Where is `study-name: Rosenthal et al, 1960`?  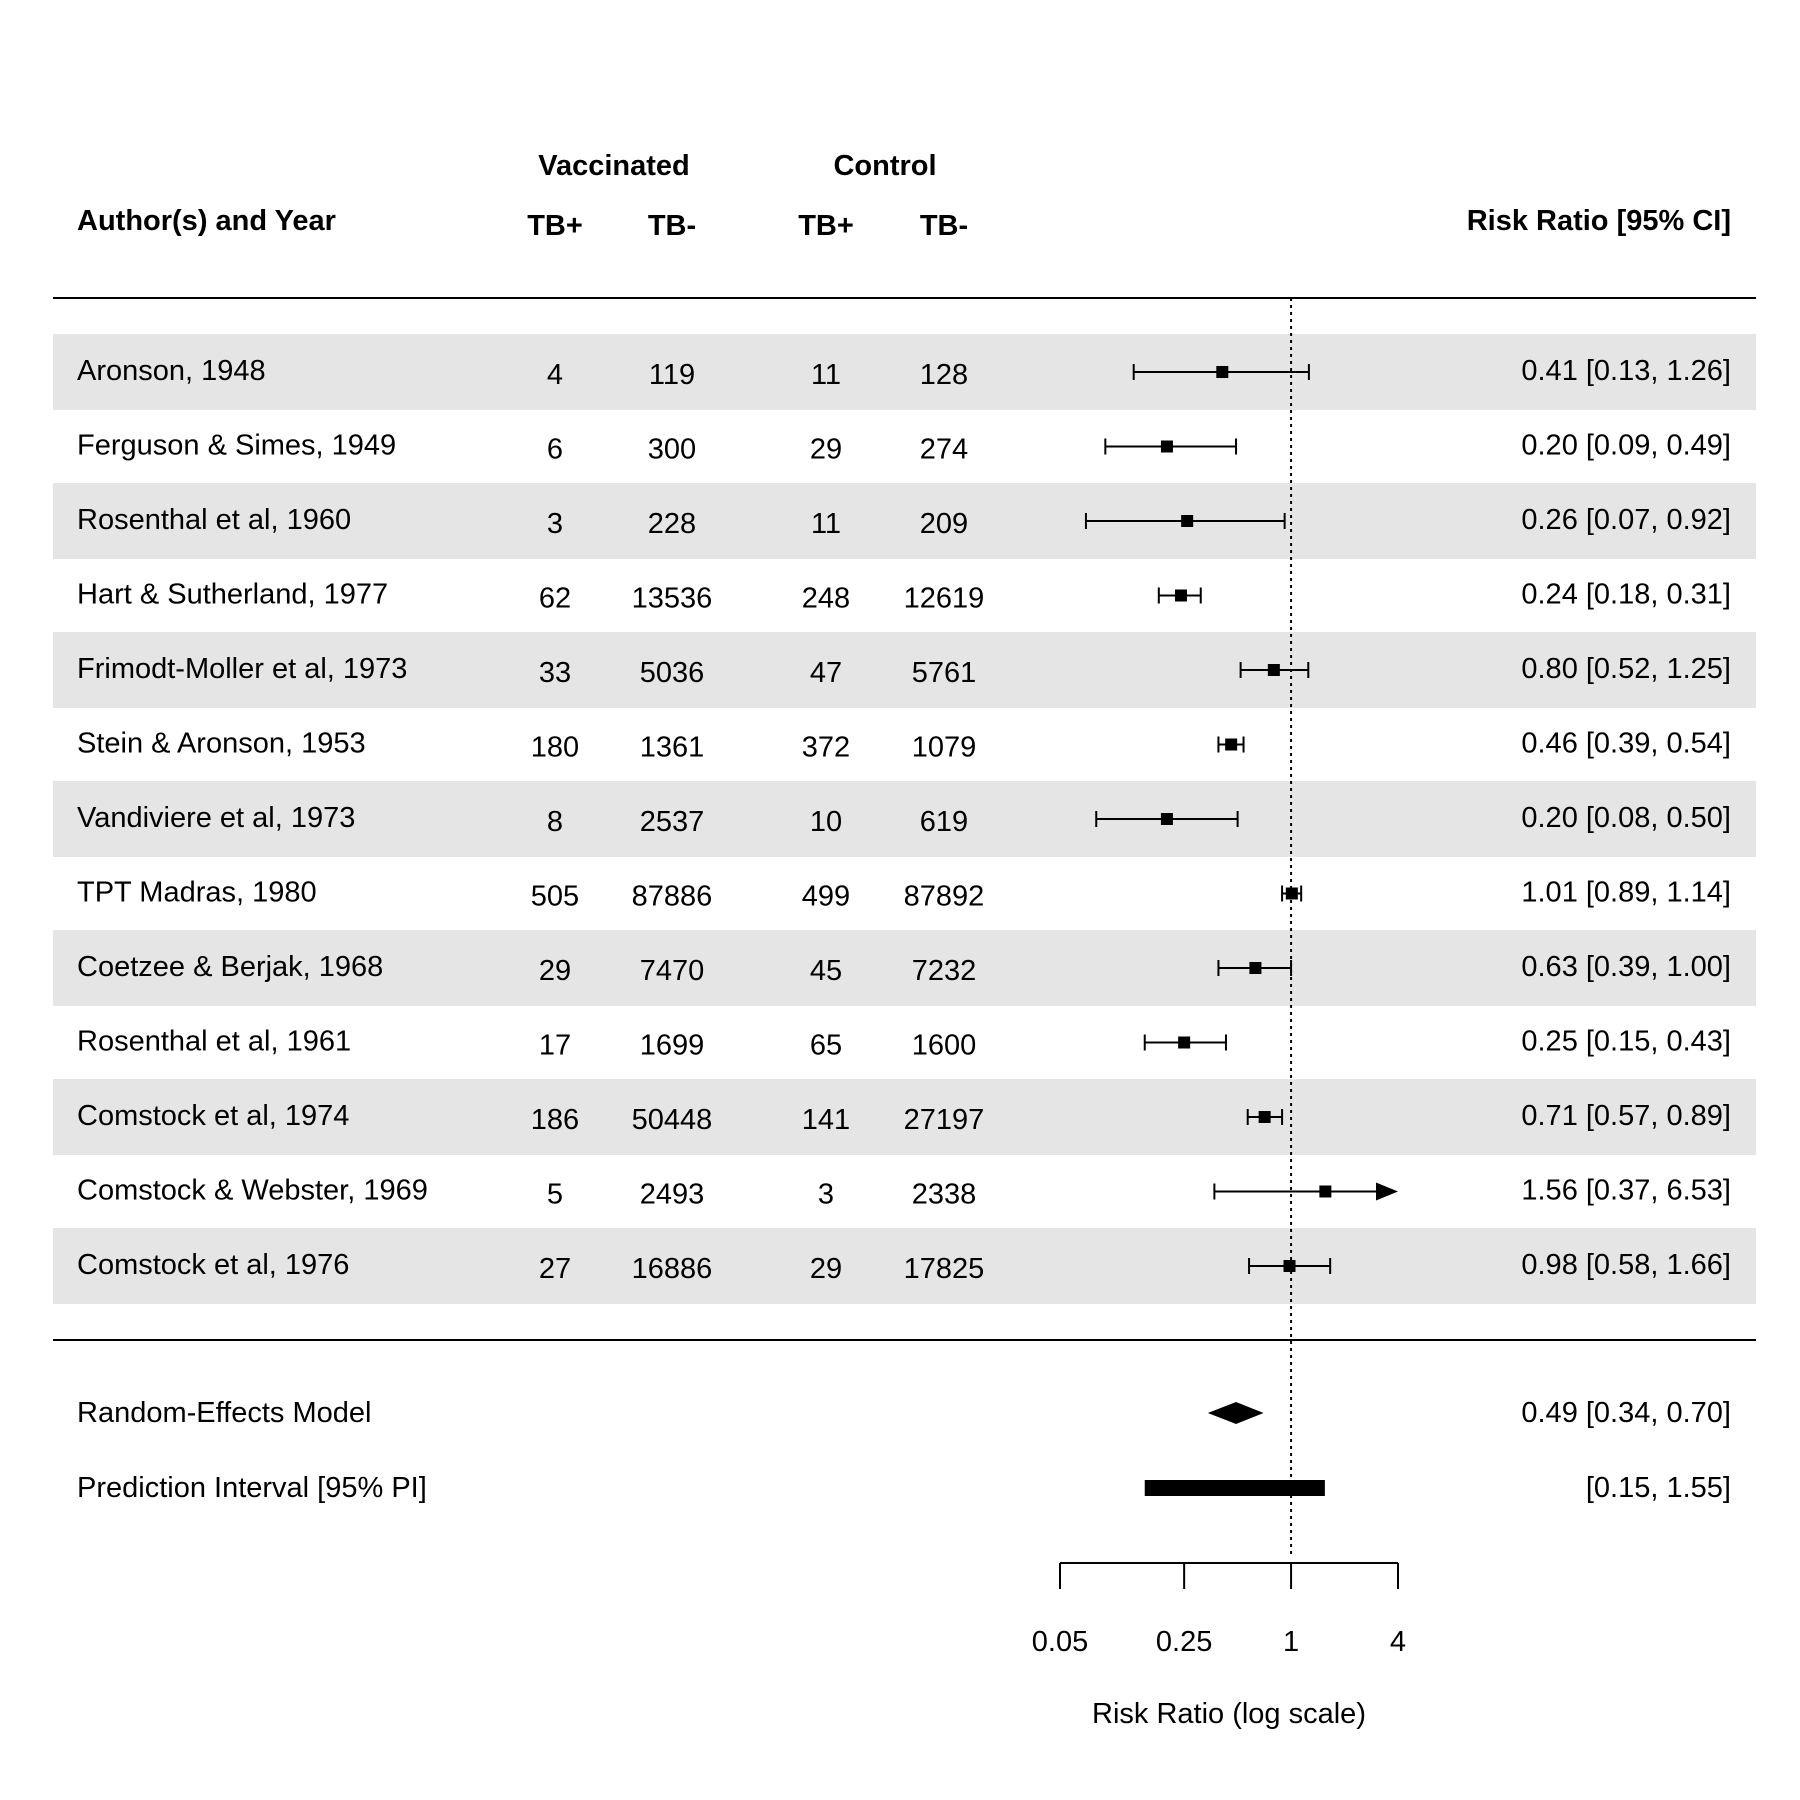
study-name: Rosenthal et al, 1960 is located at coordinates (214, 520).